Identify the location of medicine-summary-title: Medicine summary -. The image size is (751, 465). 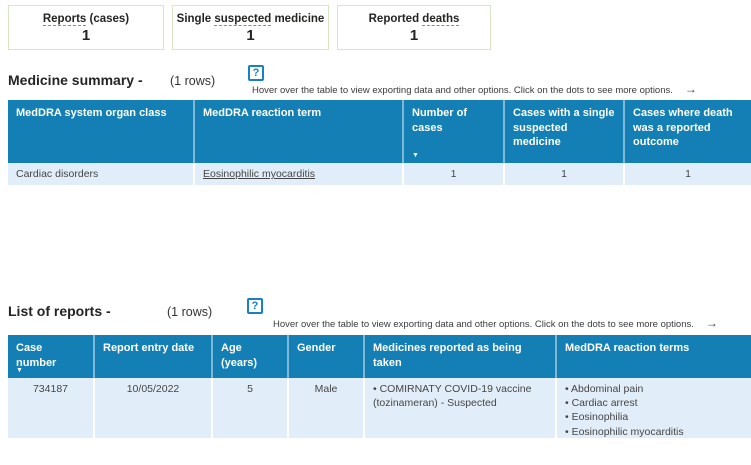
(75, 80).